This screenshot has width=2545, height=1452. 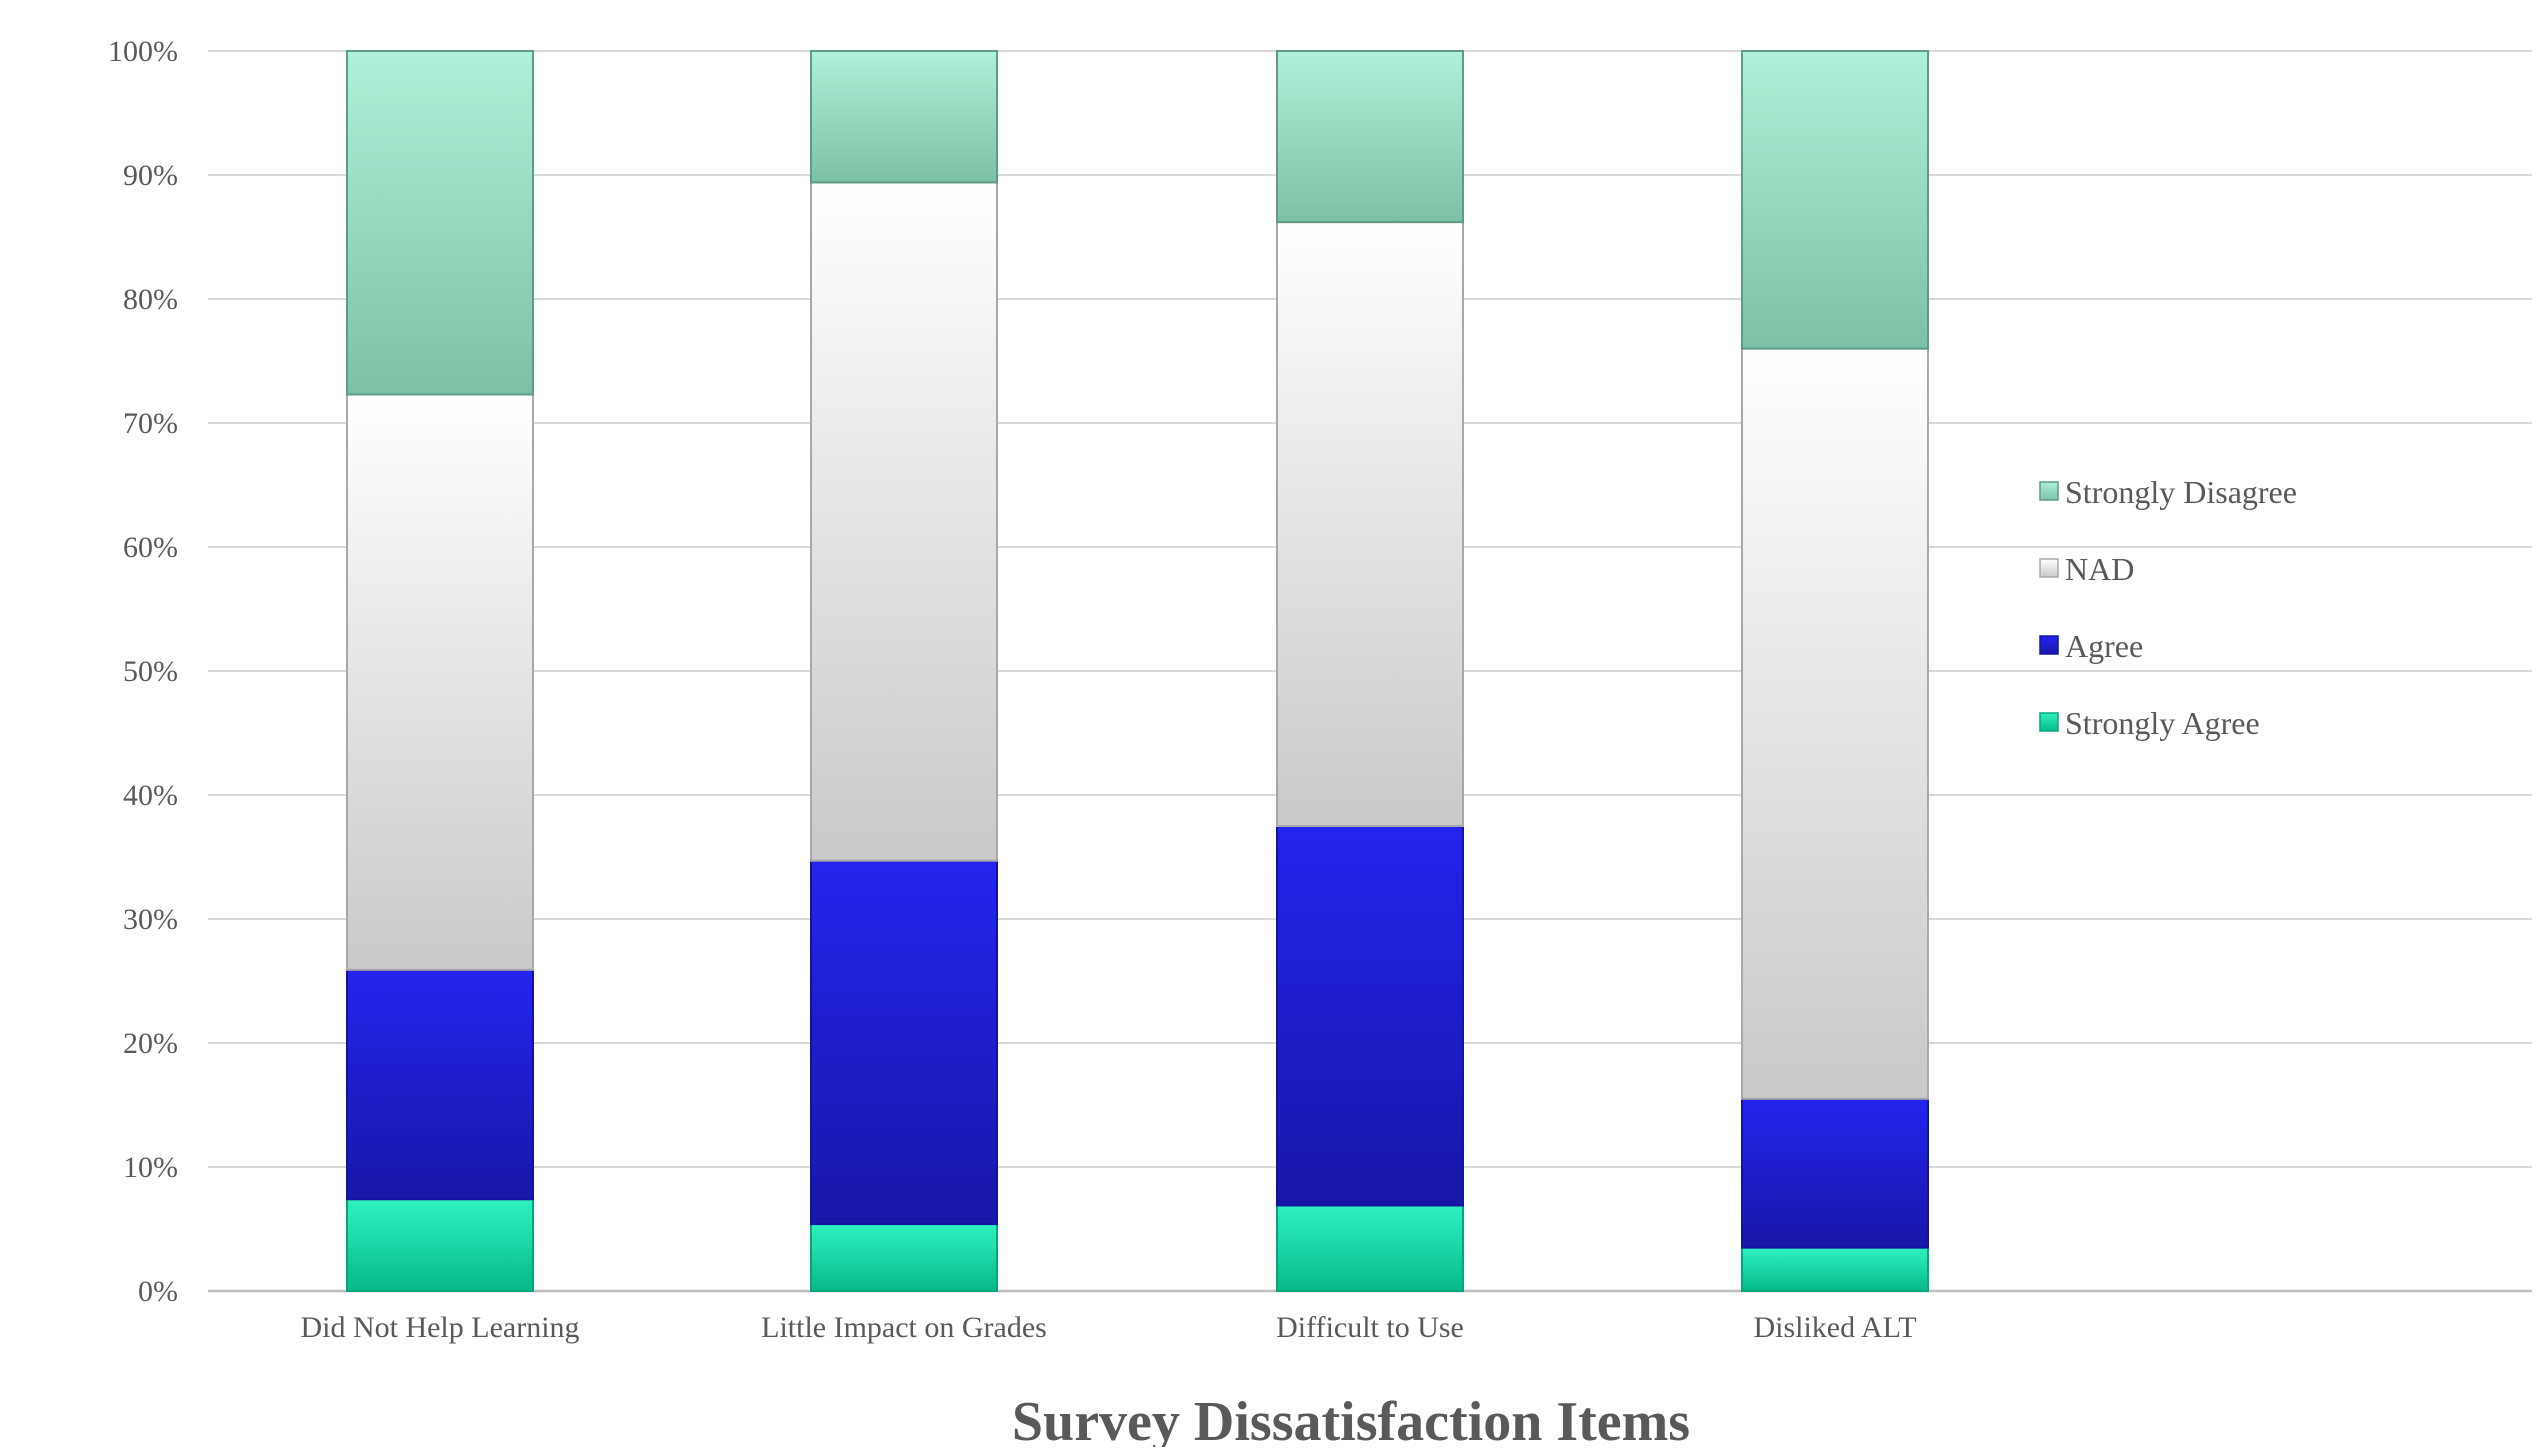 I want to click on y-tick-label: 30%, so click(x=150, y=919).